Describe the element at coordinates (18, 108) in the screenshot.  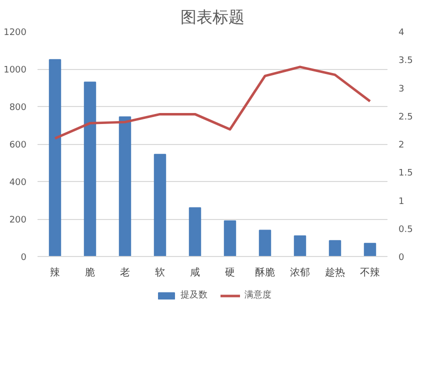
I see `y-tick-label: 800` at that location.